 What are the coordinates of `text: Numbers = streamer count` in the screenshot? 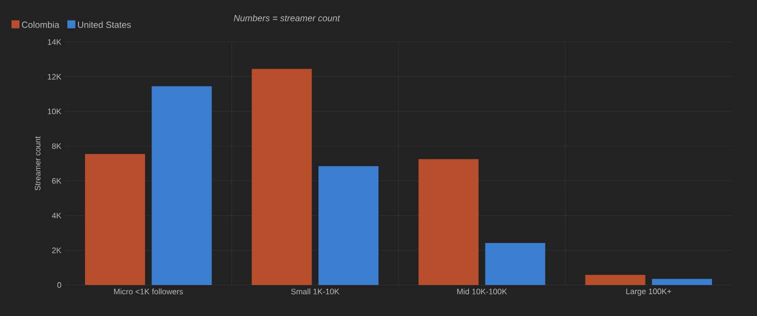 It's located at (287, 18).